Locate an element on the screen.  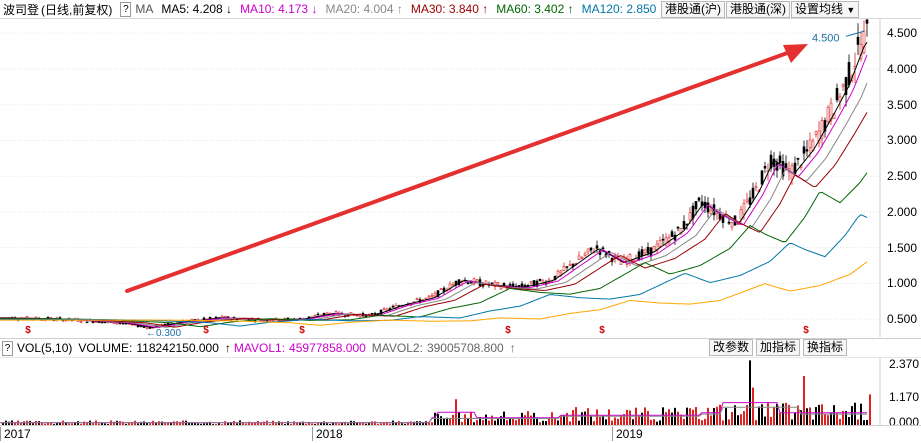
ma-item: MA10: 4.173 ↓ is located at coordinates (279, 9).